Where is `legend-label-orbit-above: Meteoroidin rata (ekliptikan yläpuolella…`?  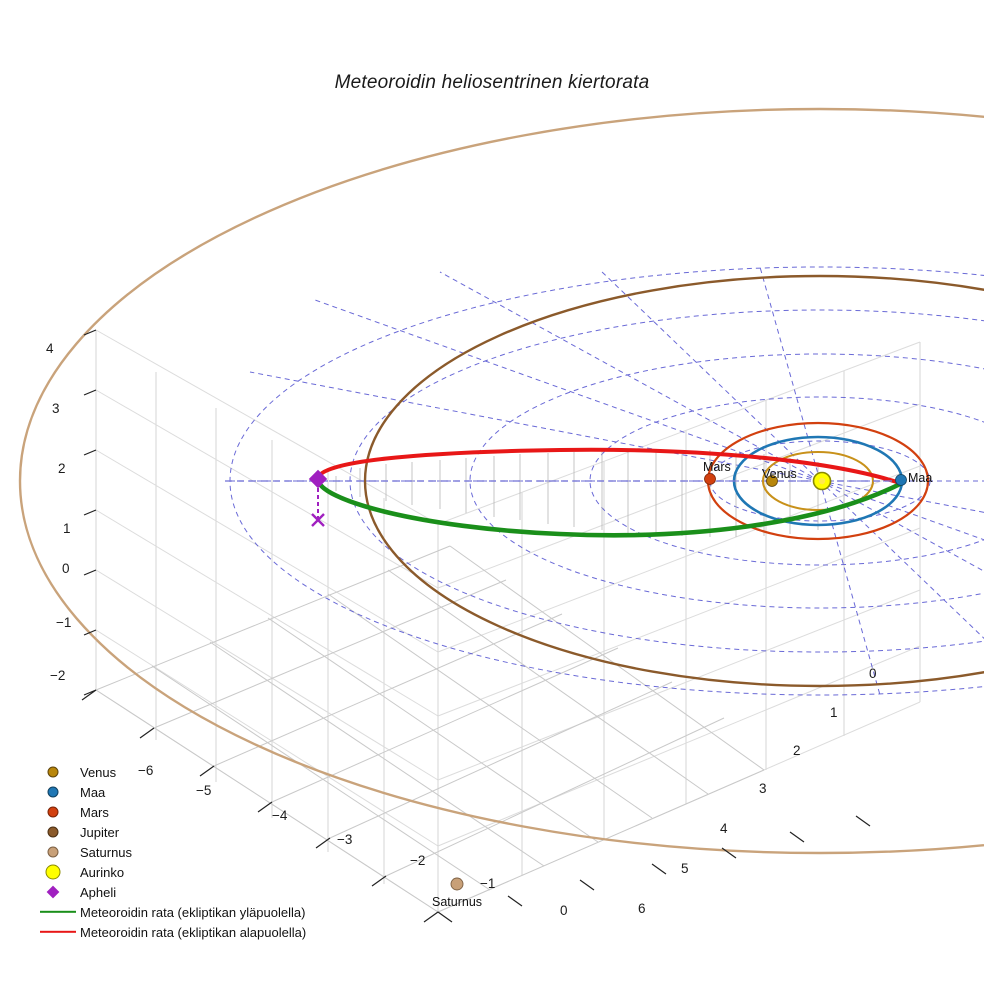
legend-label-orbit-above: Meteoroidin rata (ekliptikan yläpuolella… is located at coordinates (193, 912).